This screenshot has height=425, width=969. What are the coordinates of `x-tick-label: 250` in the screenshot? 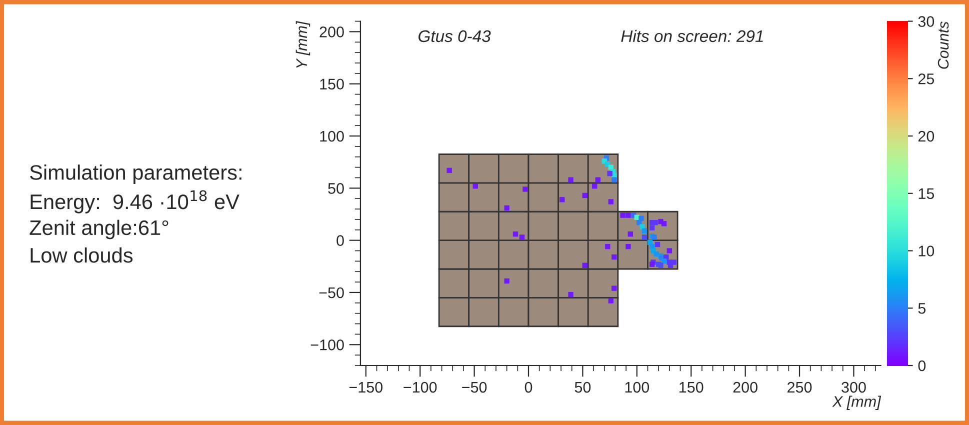 It's located at (800, 387).